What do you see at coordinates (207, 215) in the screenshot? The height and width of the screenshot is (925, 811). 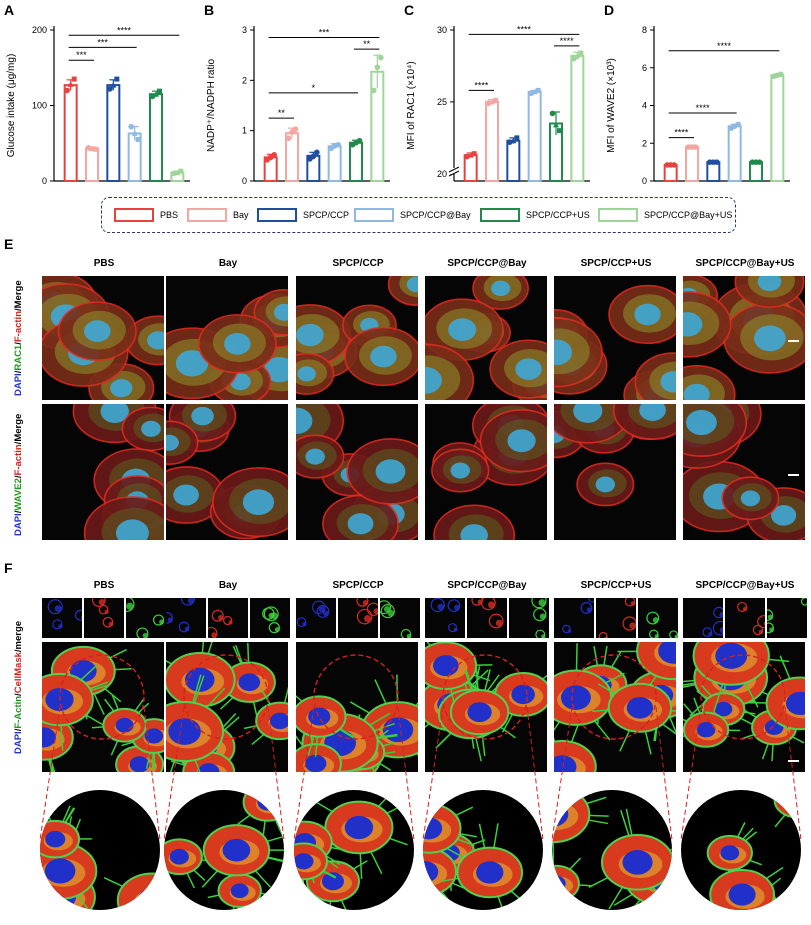 I see `legend-swatch` at bounding box center [207, 215].